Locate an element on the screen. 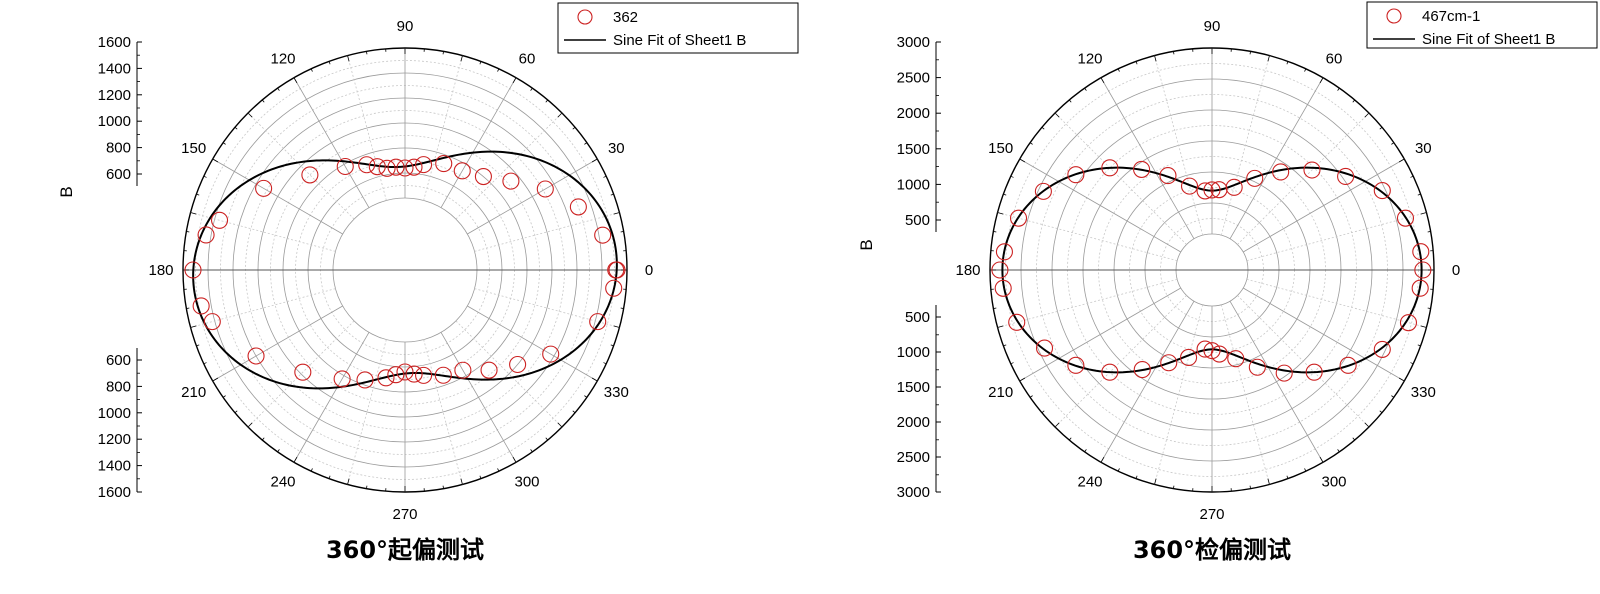  angle-tick-label: 300 is located at coordinates (1333, 481).